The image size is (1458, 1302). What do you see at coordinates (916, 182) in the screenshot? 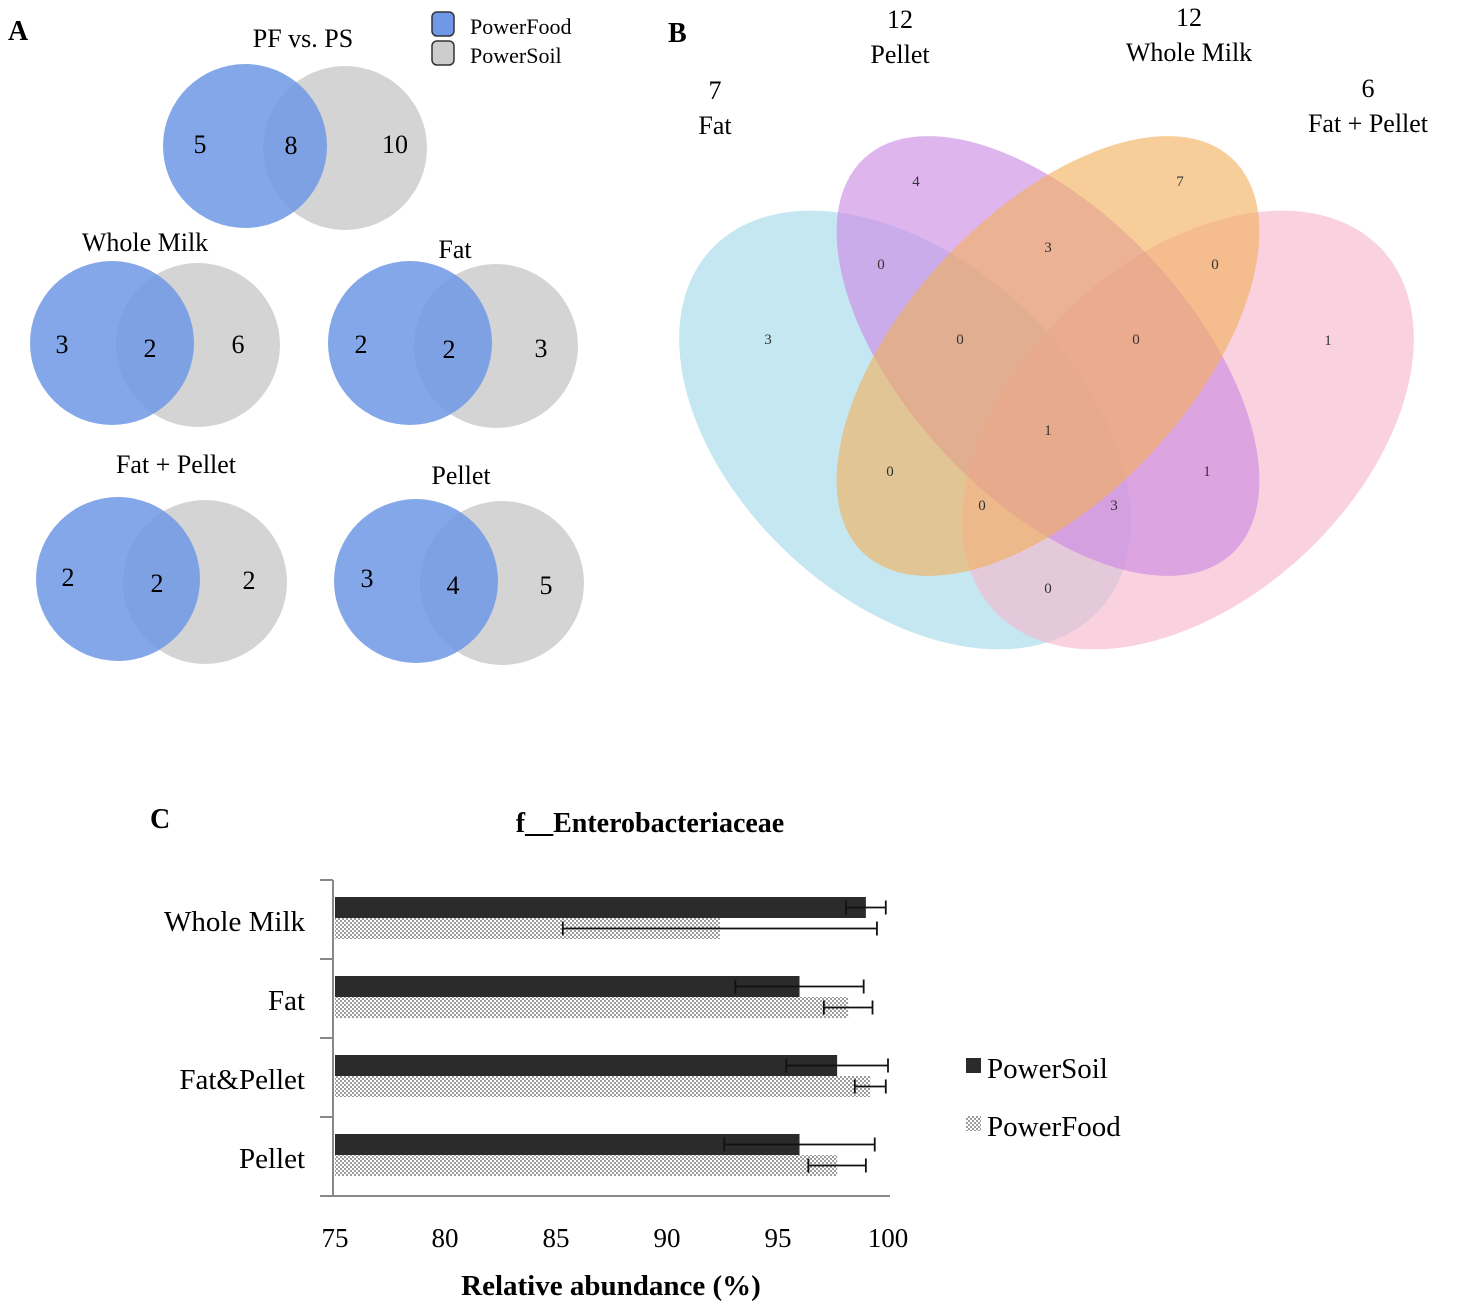
I see `region-pellet-only: 4` at bounding box center [916, 182].